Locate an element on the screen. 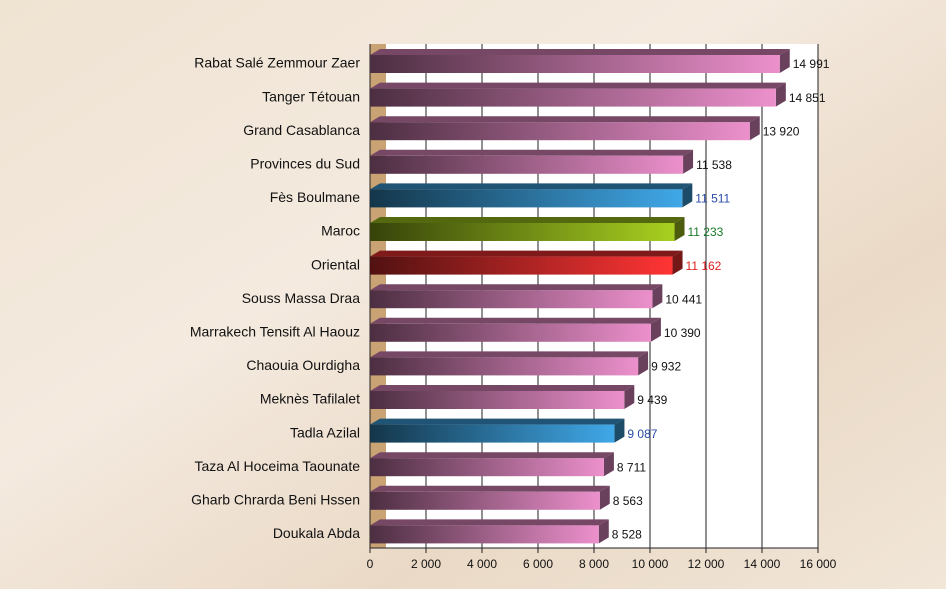 The height and width of the screenshot is (589, 946). y-tick-label: Grand Casablanca is located at coordinates (301, 130).